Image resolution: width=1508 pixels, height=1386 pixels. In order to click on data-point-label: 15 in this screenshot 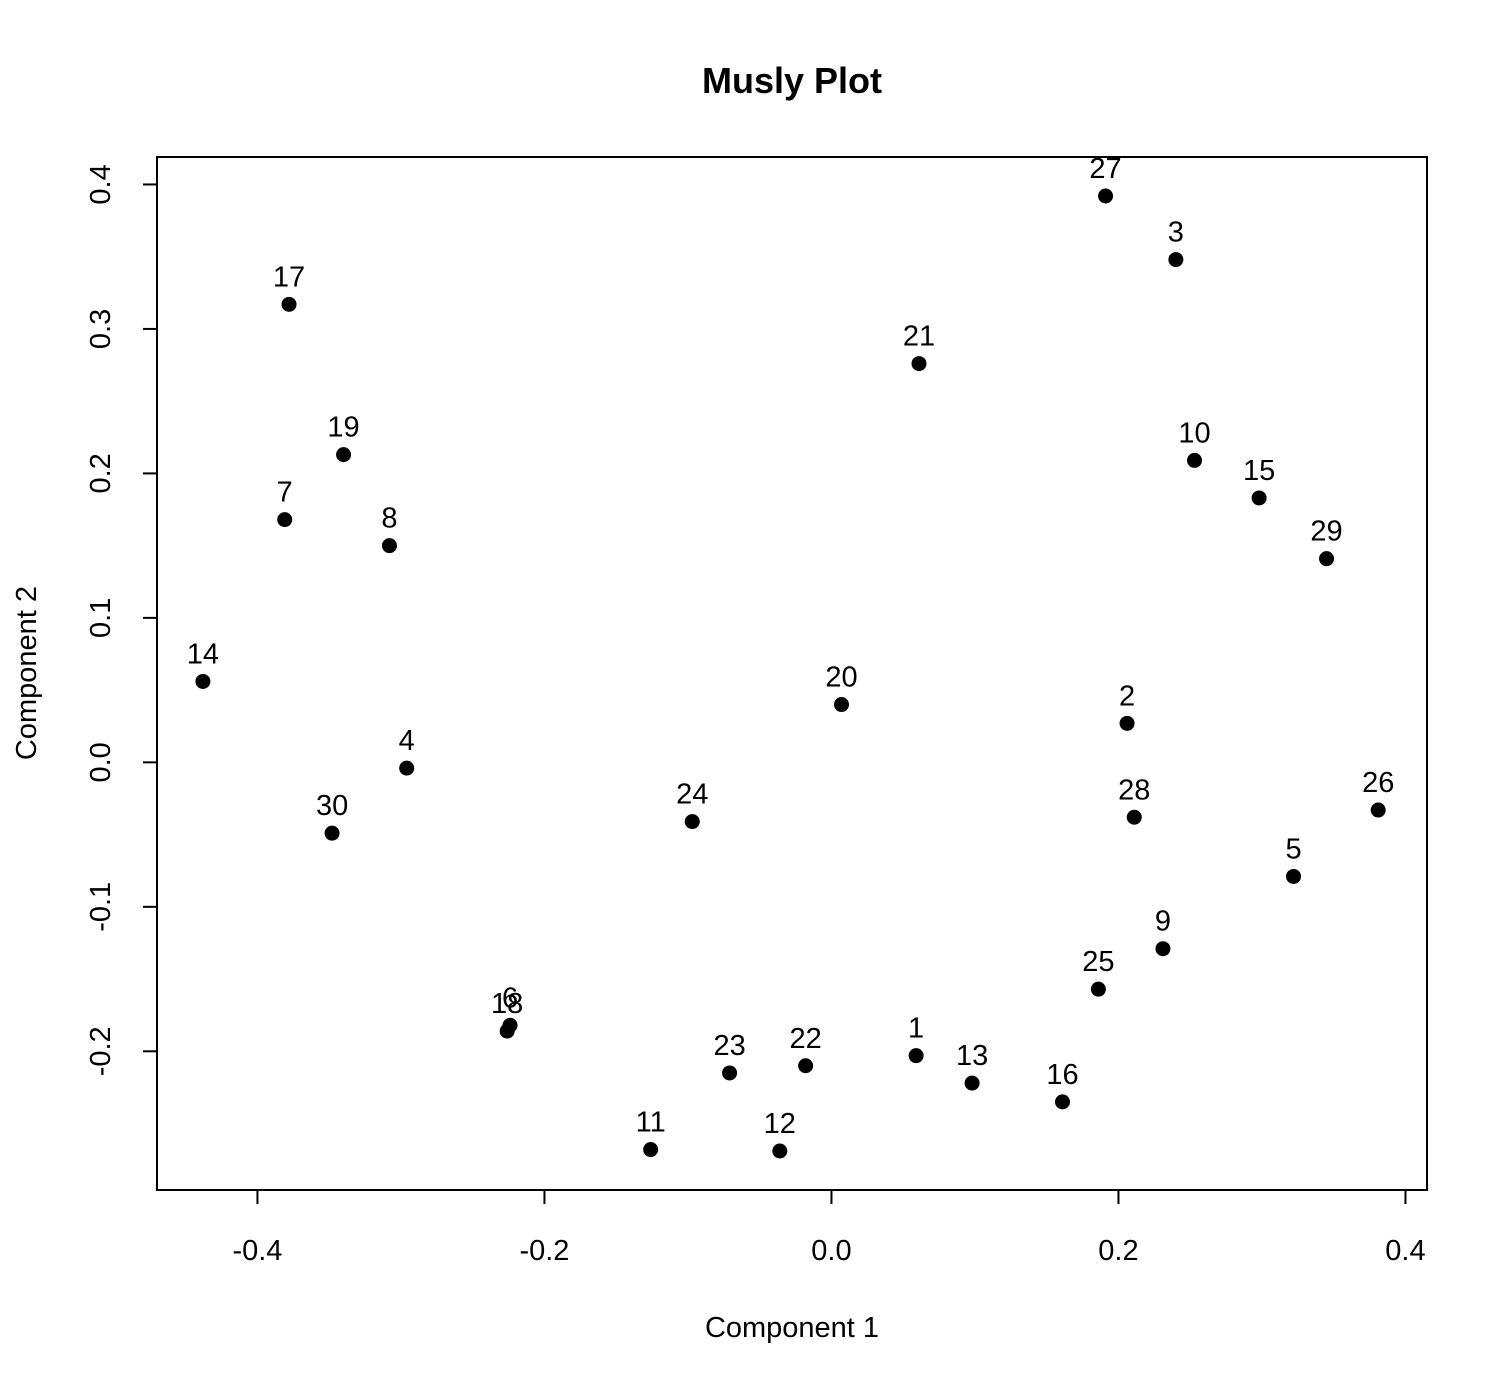, I will do `click(1259, 471)`.